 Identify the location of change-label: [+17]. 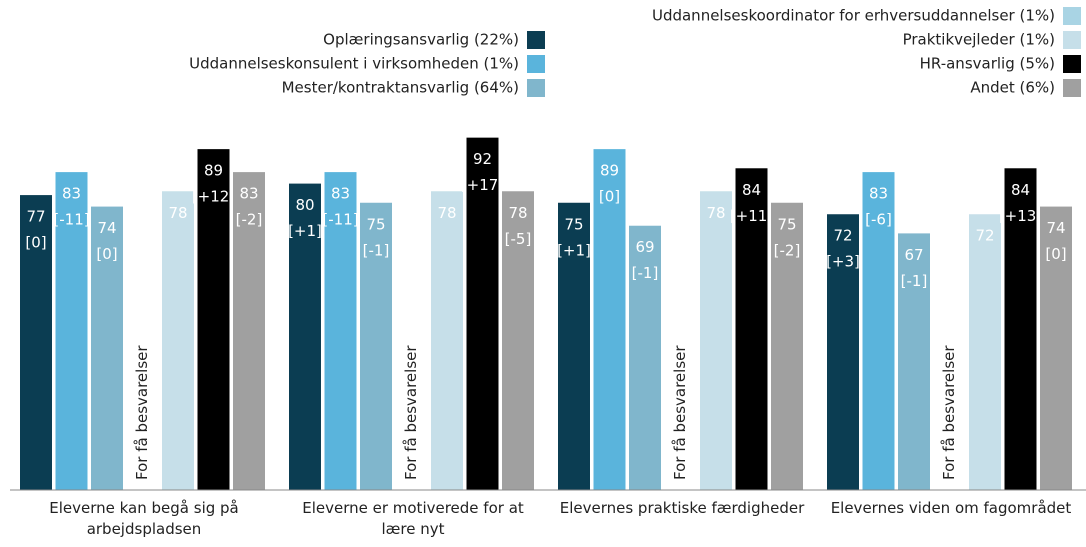
(482, 185).